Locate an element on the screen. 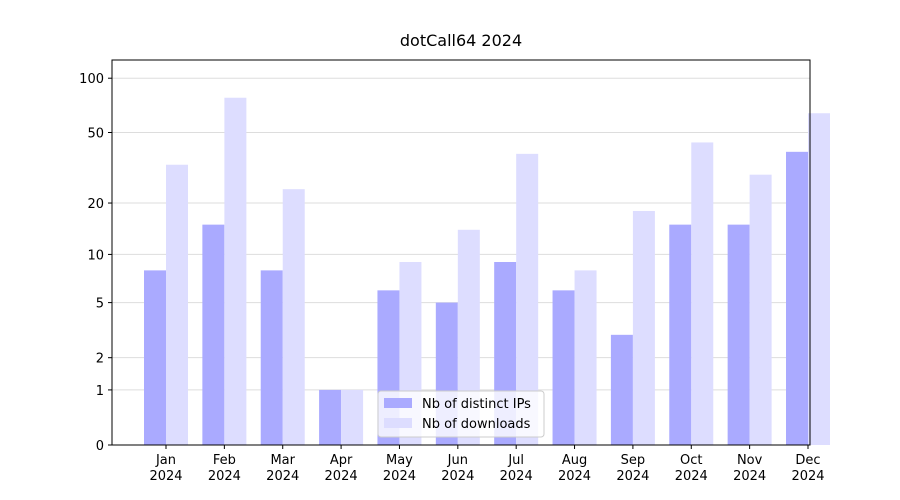  x-tick-label: Jan 2024 is located at coordinates (166, 468).